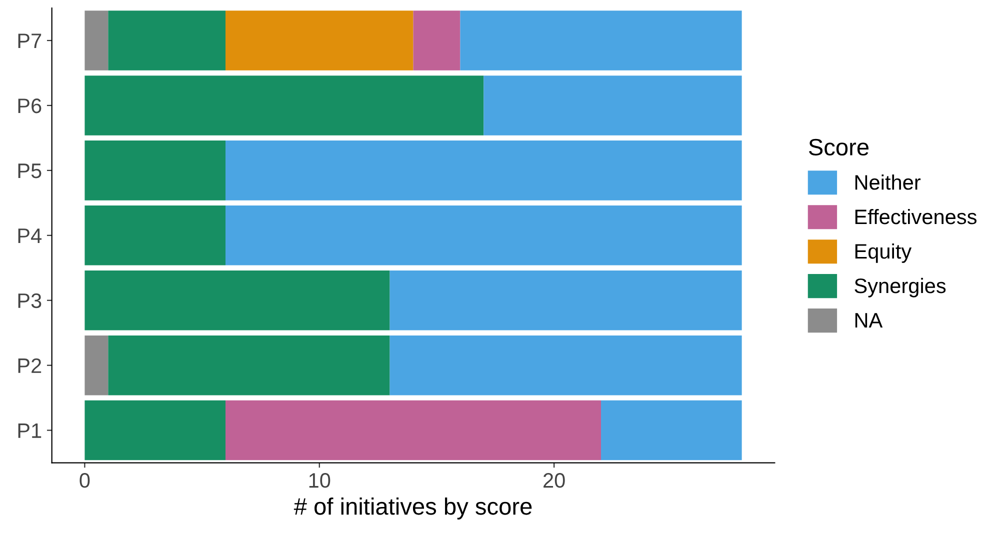 The height and width of the screenshot is (535, 997). I want to click on y-tick-label: P1, so click(30, 431).